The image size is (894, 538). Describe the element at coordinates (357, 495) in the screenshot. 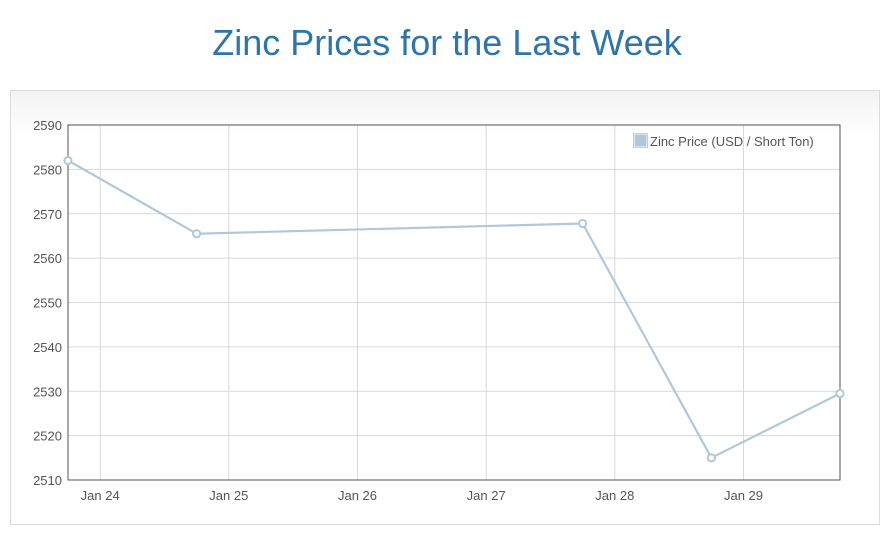

I see `x-tick-label: Jan 26` at that location.